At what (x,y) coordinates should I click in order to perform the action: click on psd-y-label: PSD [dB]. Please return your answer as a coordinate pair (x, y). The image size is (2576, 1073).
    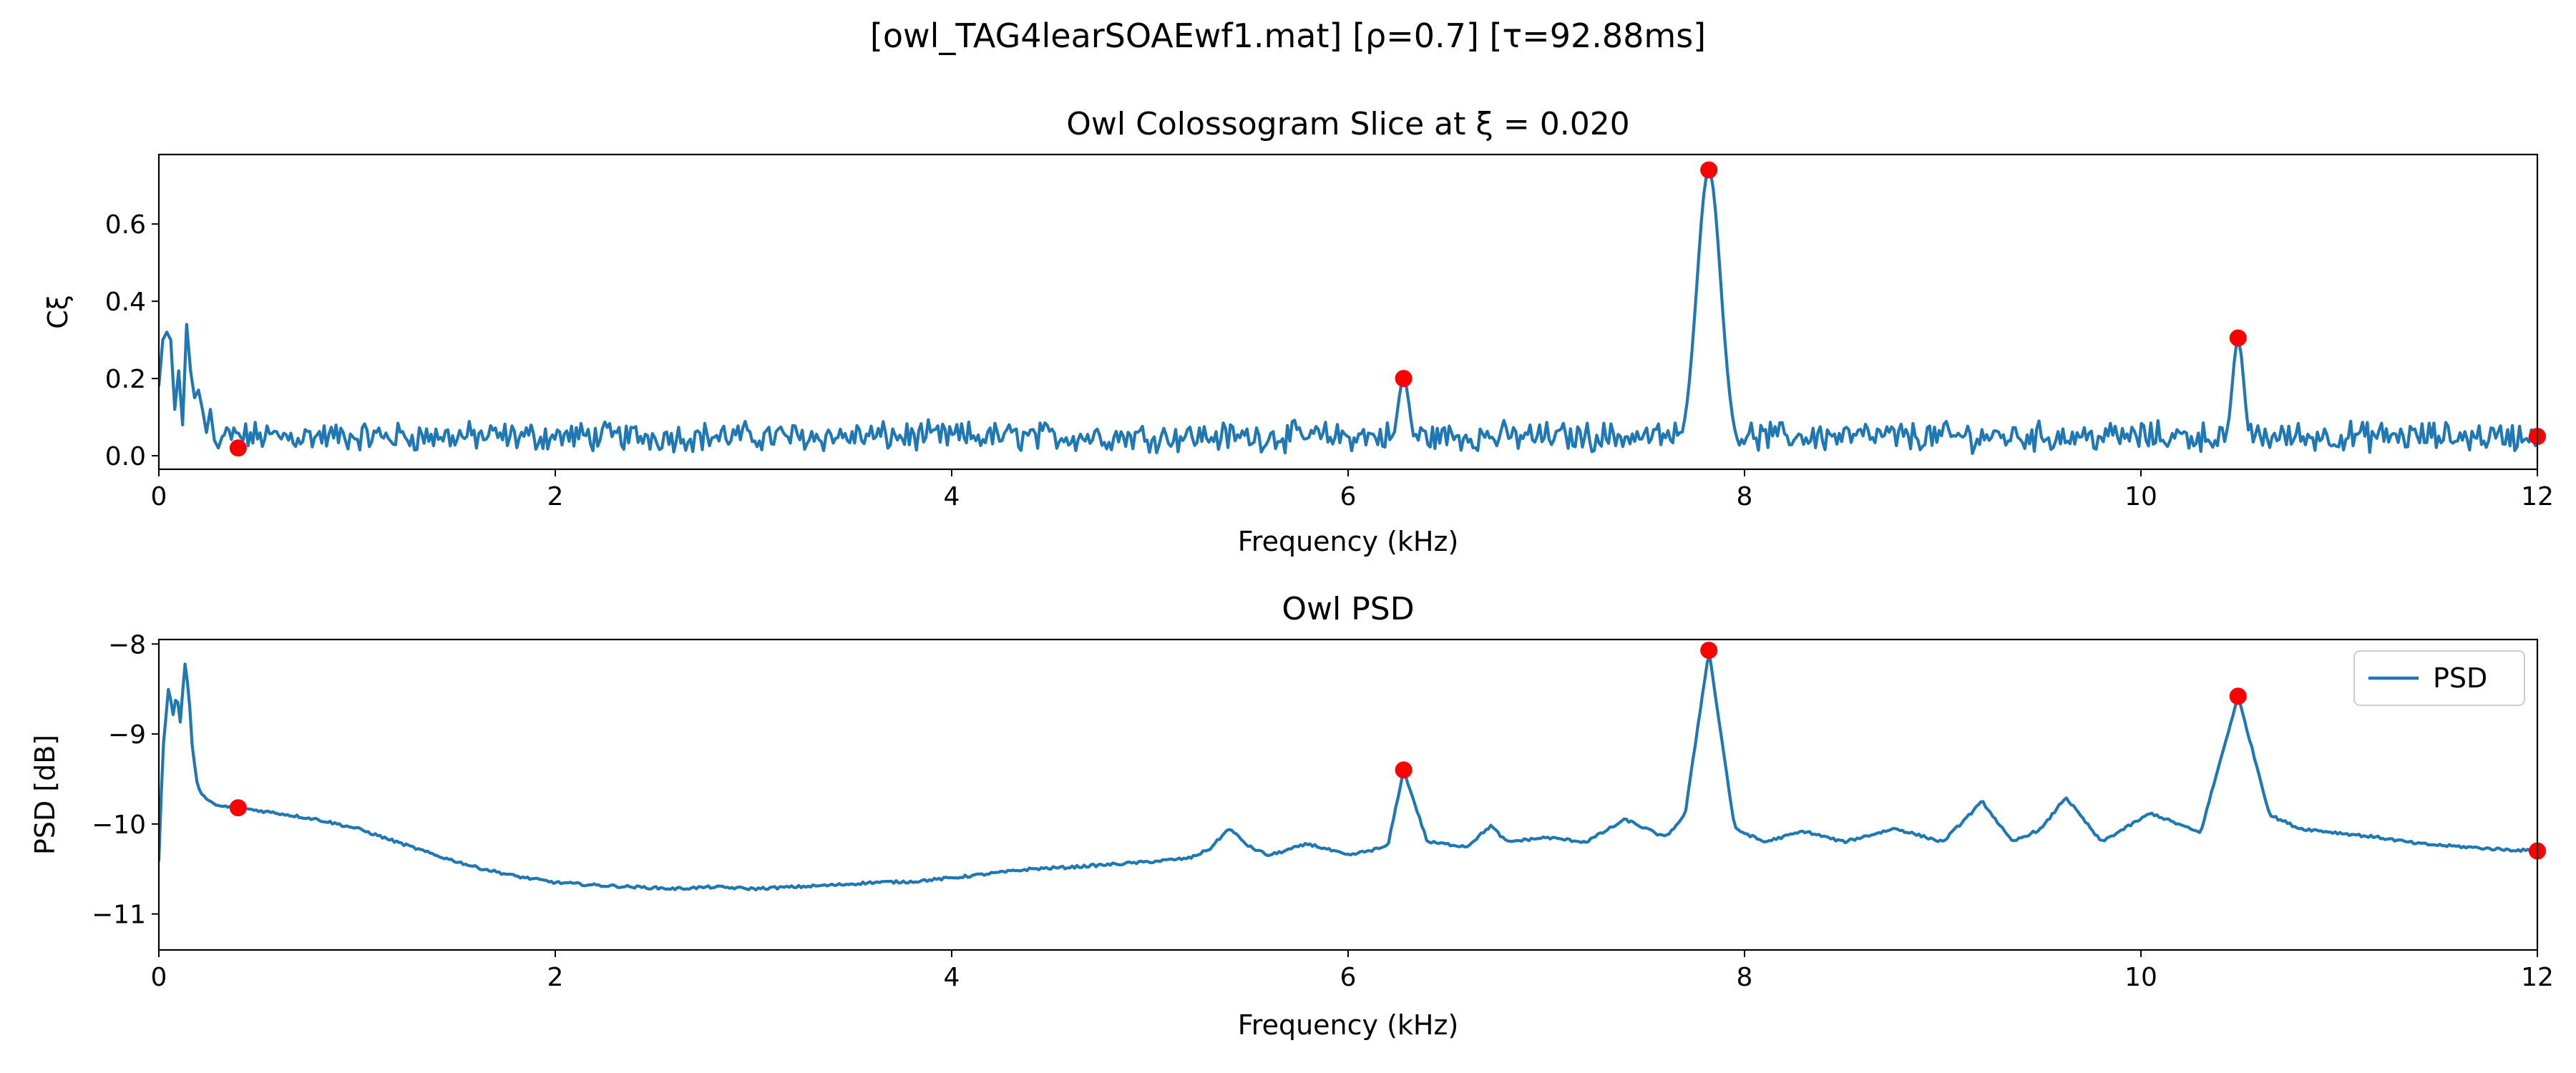
    Looking at the image, I should click on (45, 795).